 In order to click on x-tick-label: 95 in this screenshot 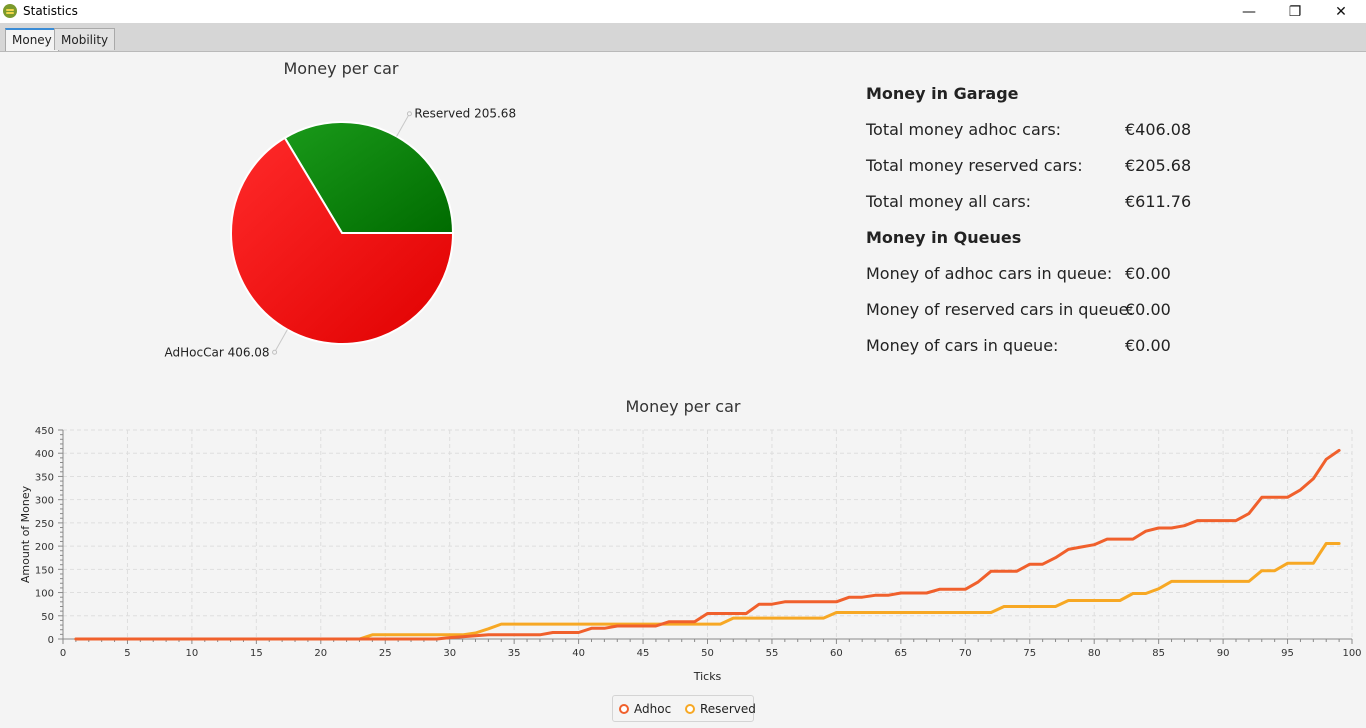, I will do `click(1287, 653)`.